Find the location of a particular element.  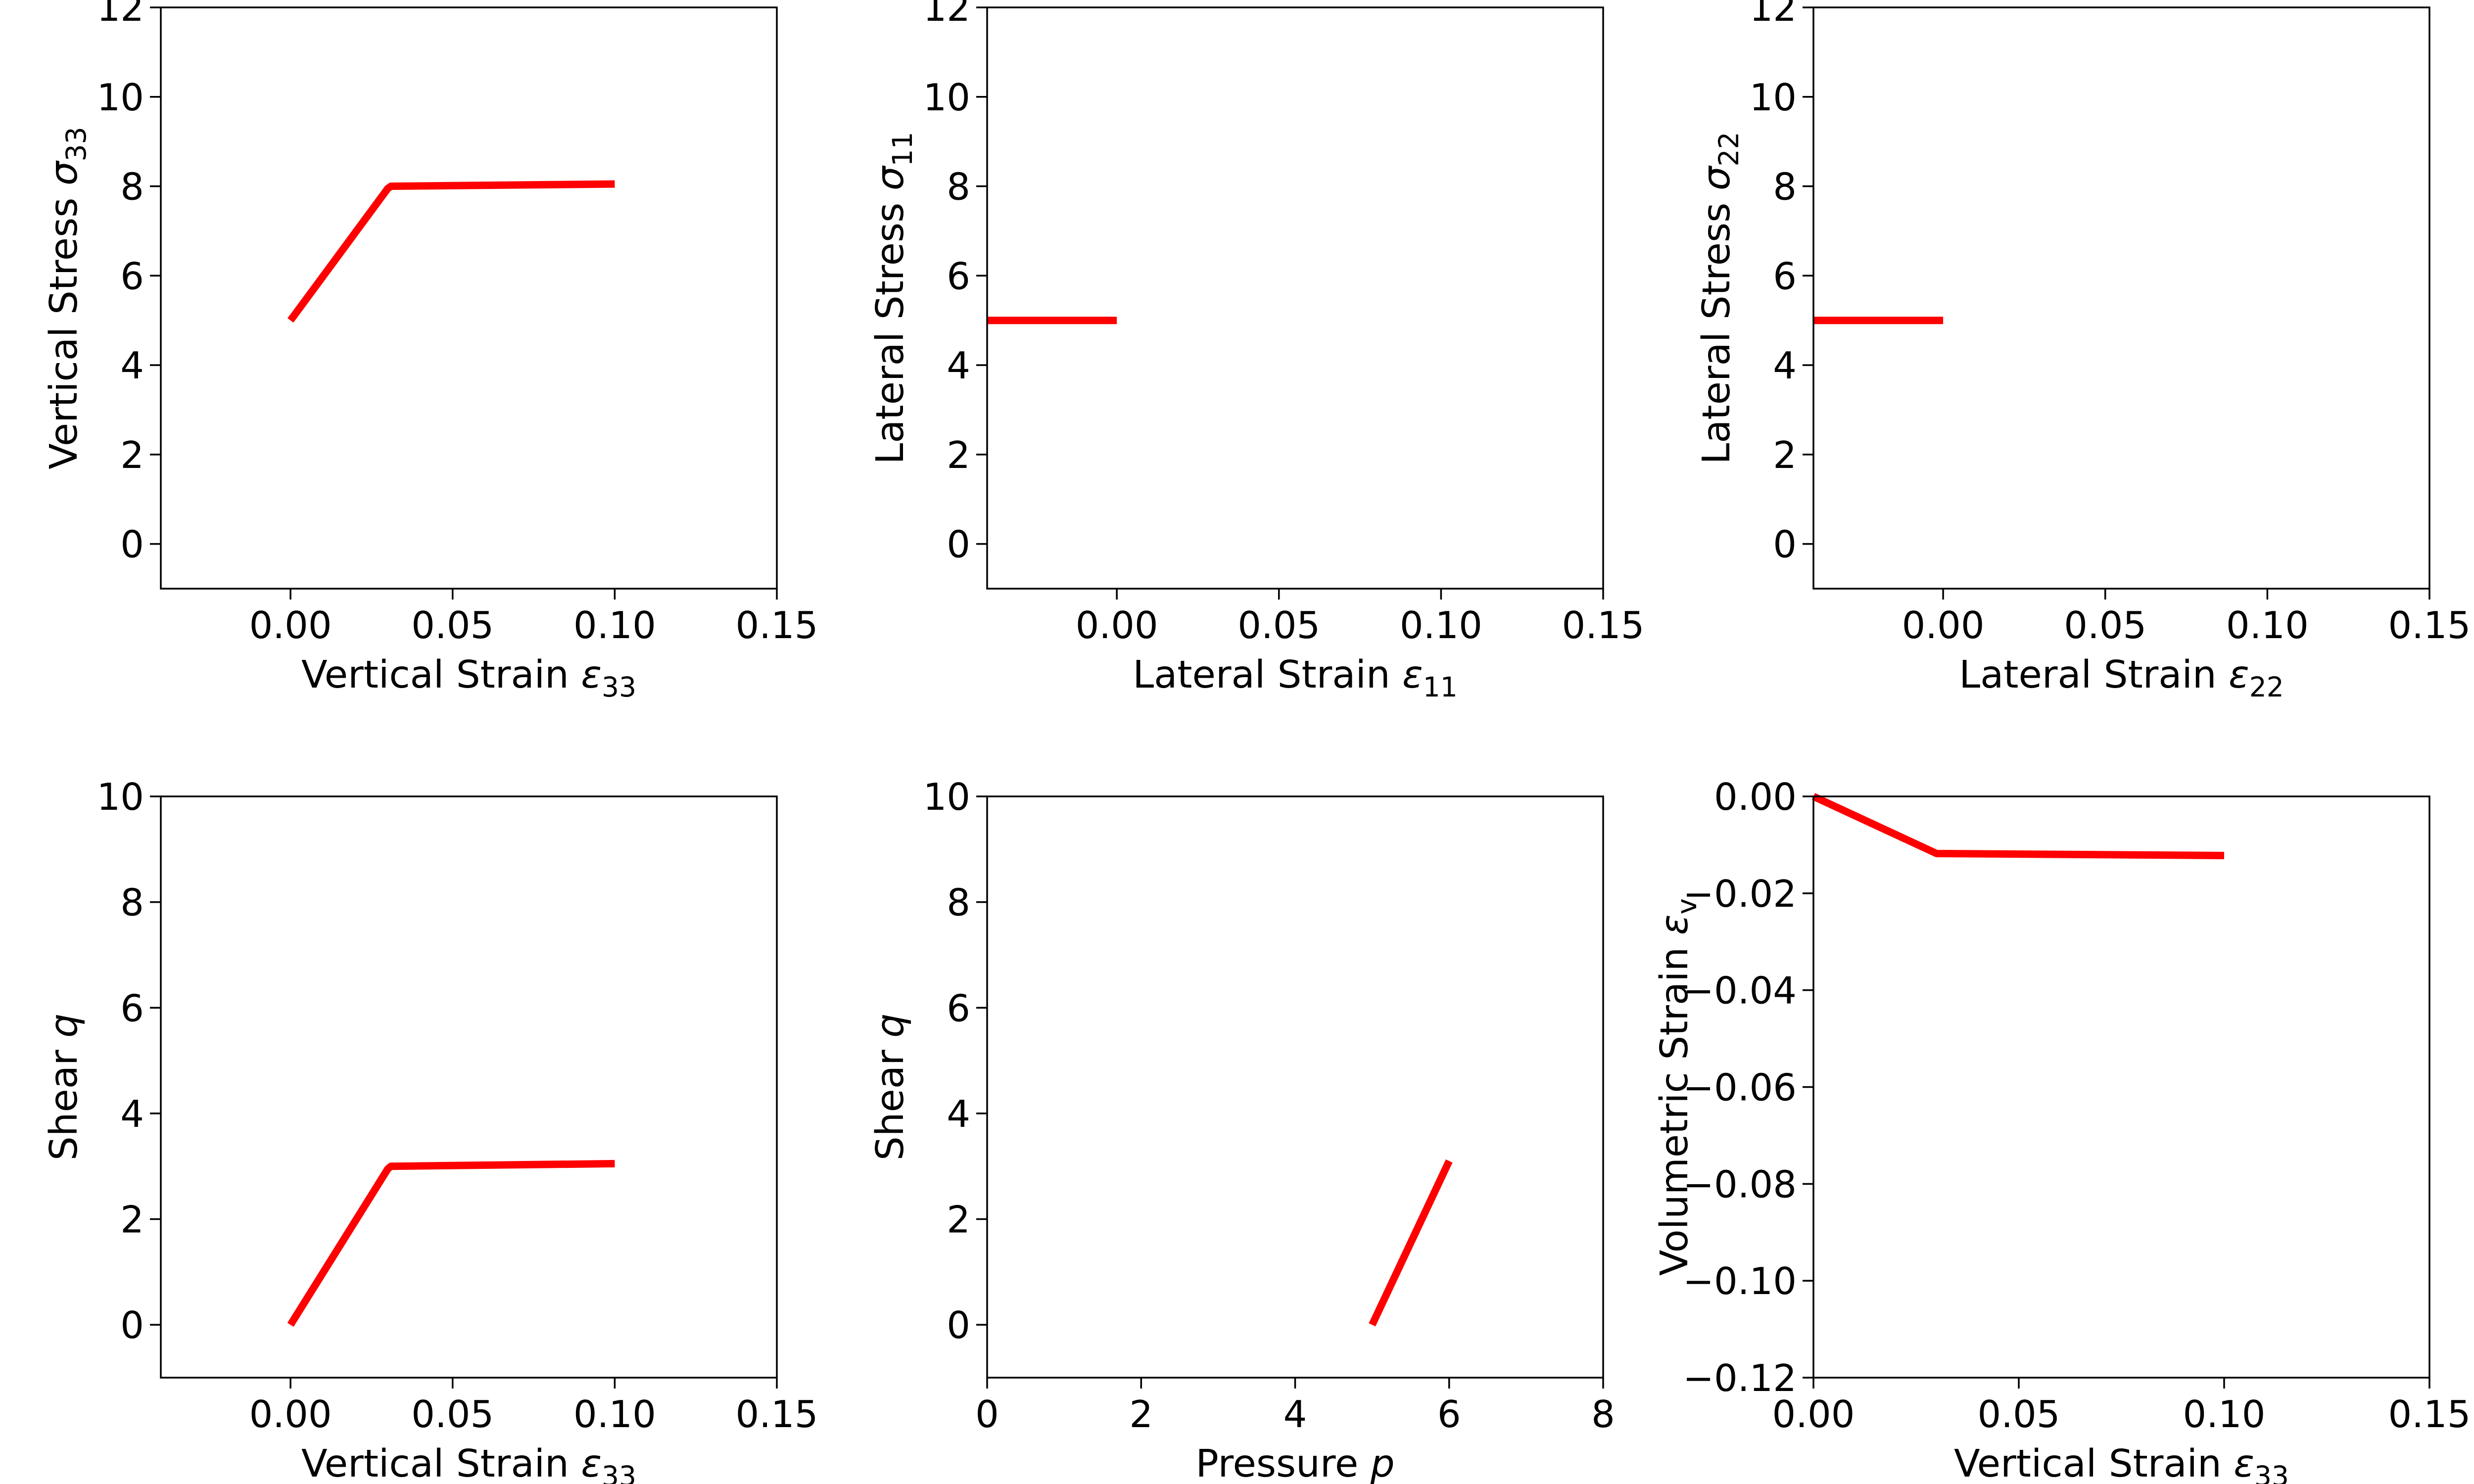

y-axis-label: Vertical Stress σ33 is located at coordinates (67, 298).